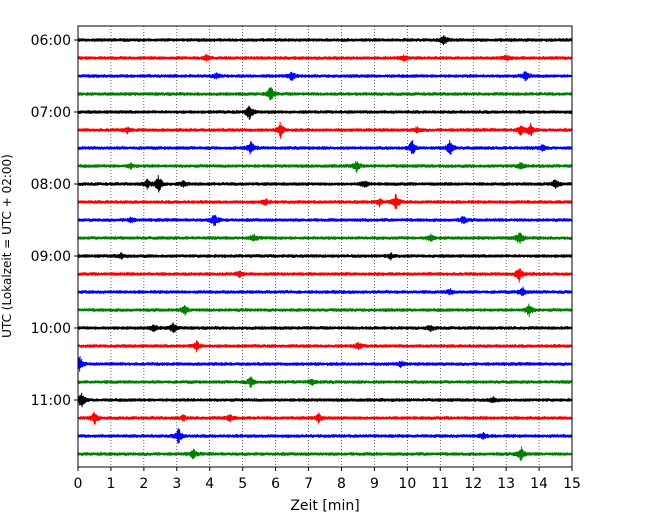  What do you see at coordinates (54, 221) in the screenshot?
I see `y-axis: 06:00 07:00 08:00 09:00 10:00 11:00` at bounding box center [54, 221].